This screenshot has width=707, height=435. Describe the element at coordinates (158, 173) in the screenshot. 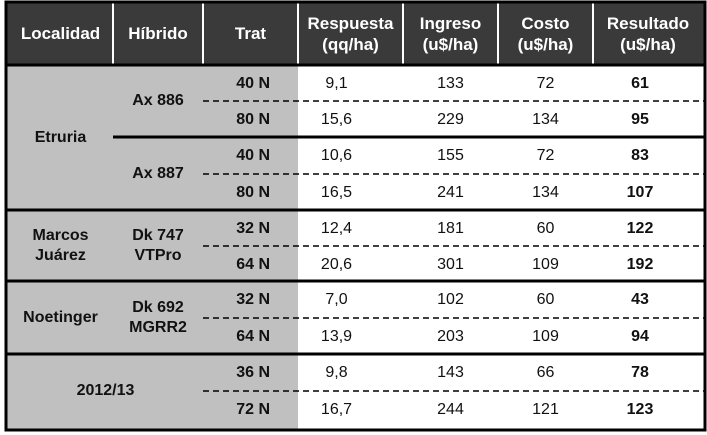

I see `hibrido-ax-887: Ax 887` at that location.